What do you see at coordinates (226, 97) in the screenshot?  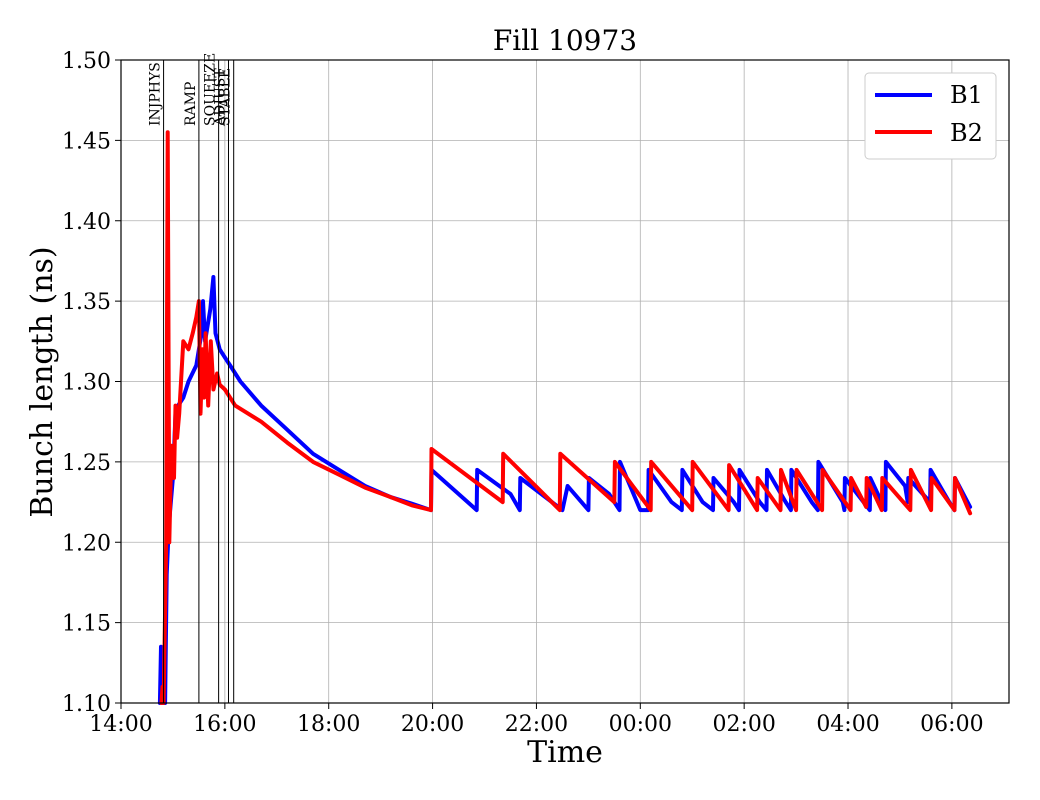 I see `phase-label-stable: STABLE` at bounding box center [226, 97].